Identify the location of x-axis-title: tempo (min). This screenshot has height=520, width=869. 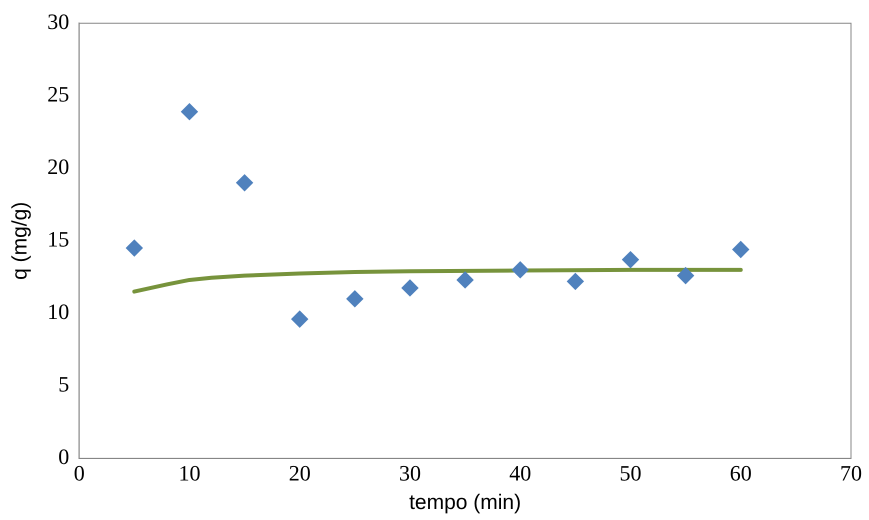
(465, 502).